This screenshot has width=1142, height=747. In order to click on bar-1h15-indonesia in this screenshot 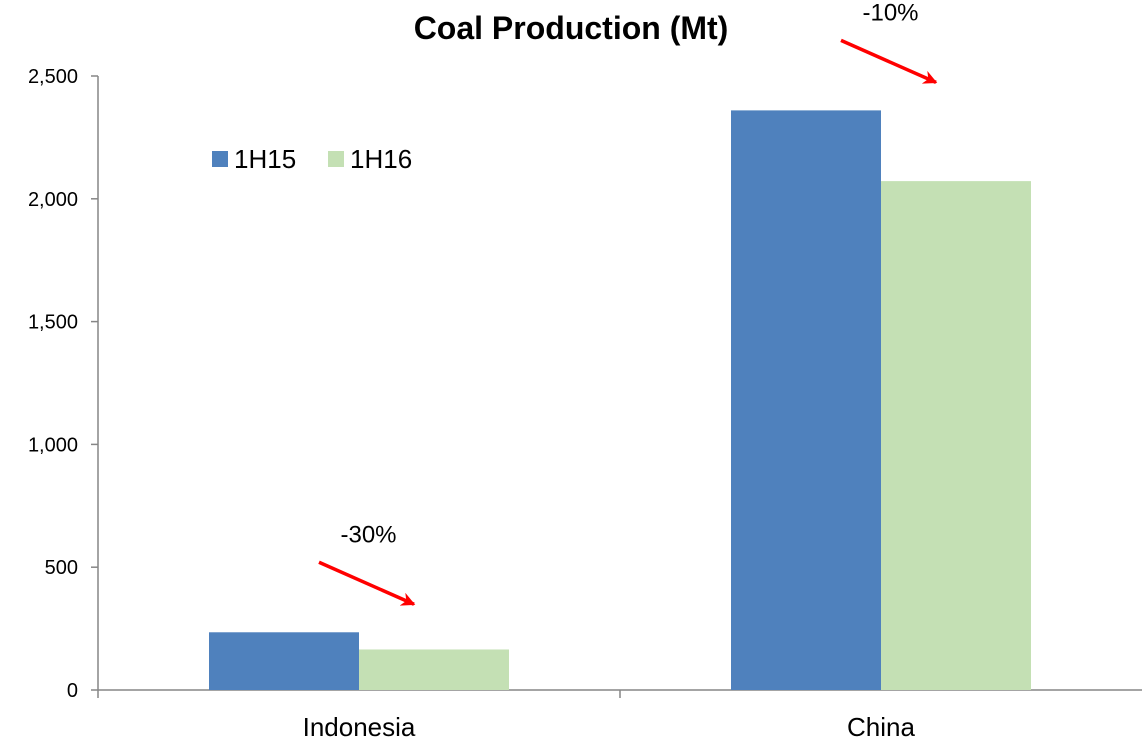, I will do `click(284, 661)`.